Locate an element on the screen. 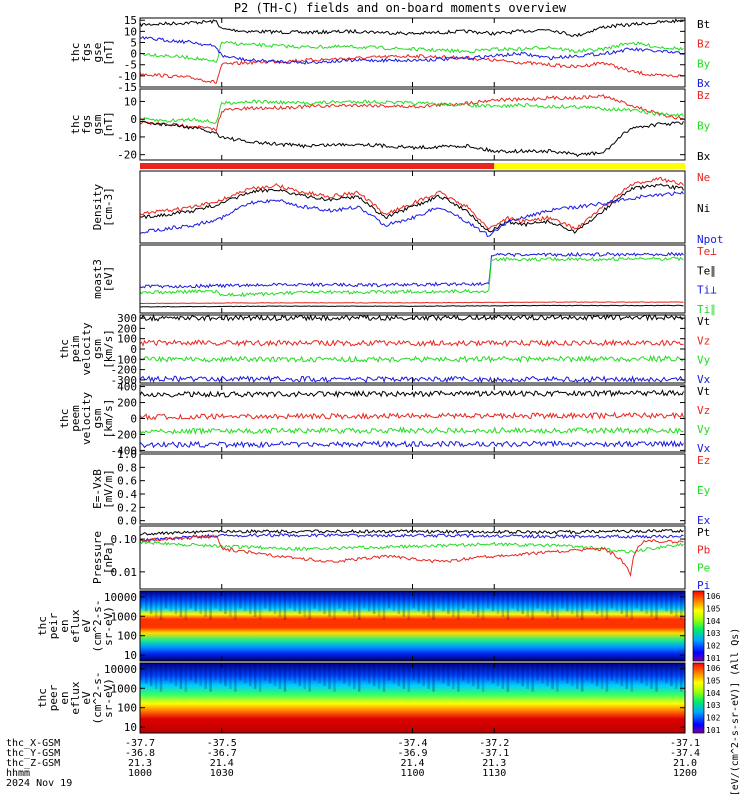 The height and width of the screenshot is (800, 750). colorbar-tick: 103 is located at coordinates (713, 633).